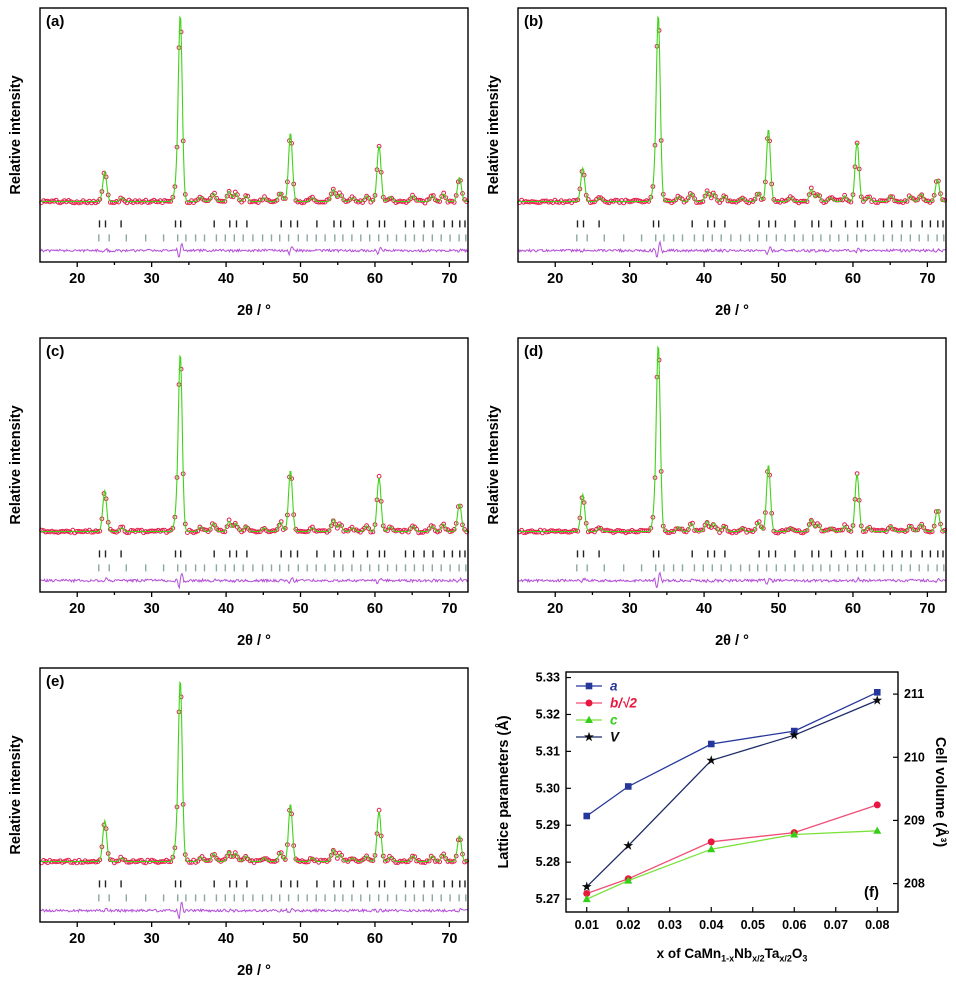 The image size is (956, 990). Describe the element at coordinates (55, 681) in the screenshot. I see `panel-letter-e: (e)` at that location.